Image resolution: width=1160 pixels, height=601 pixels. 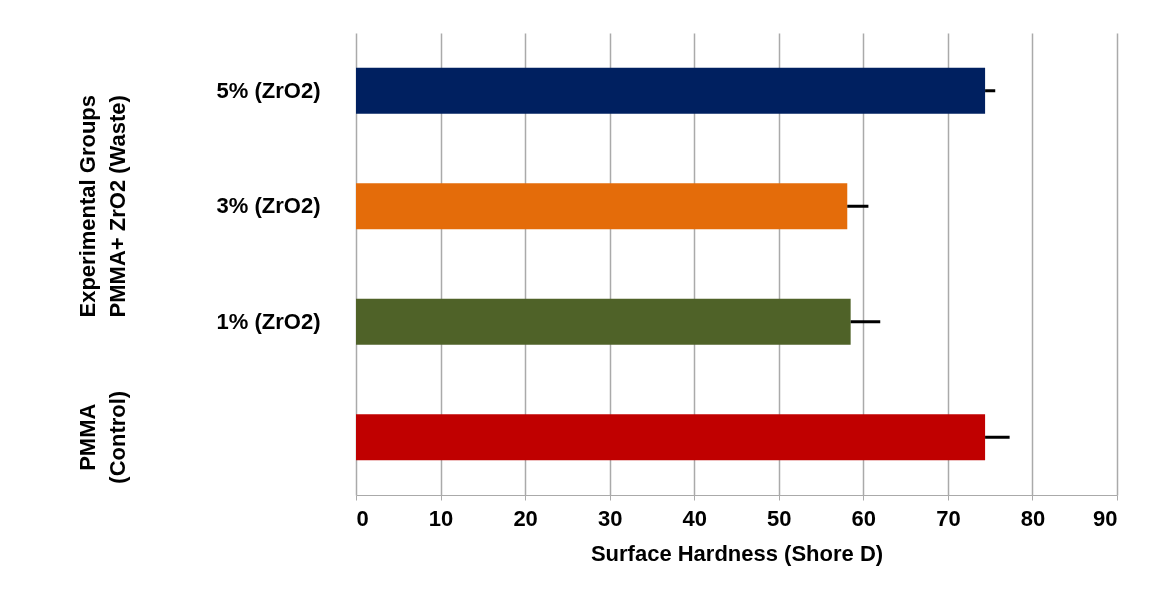 What do you see at coordinates (1033, 518) in the screenshot?
I see `x-tick-label: 80` at bounding box center [1033, 518].